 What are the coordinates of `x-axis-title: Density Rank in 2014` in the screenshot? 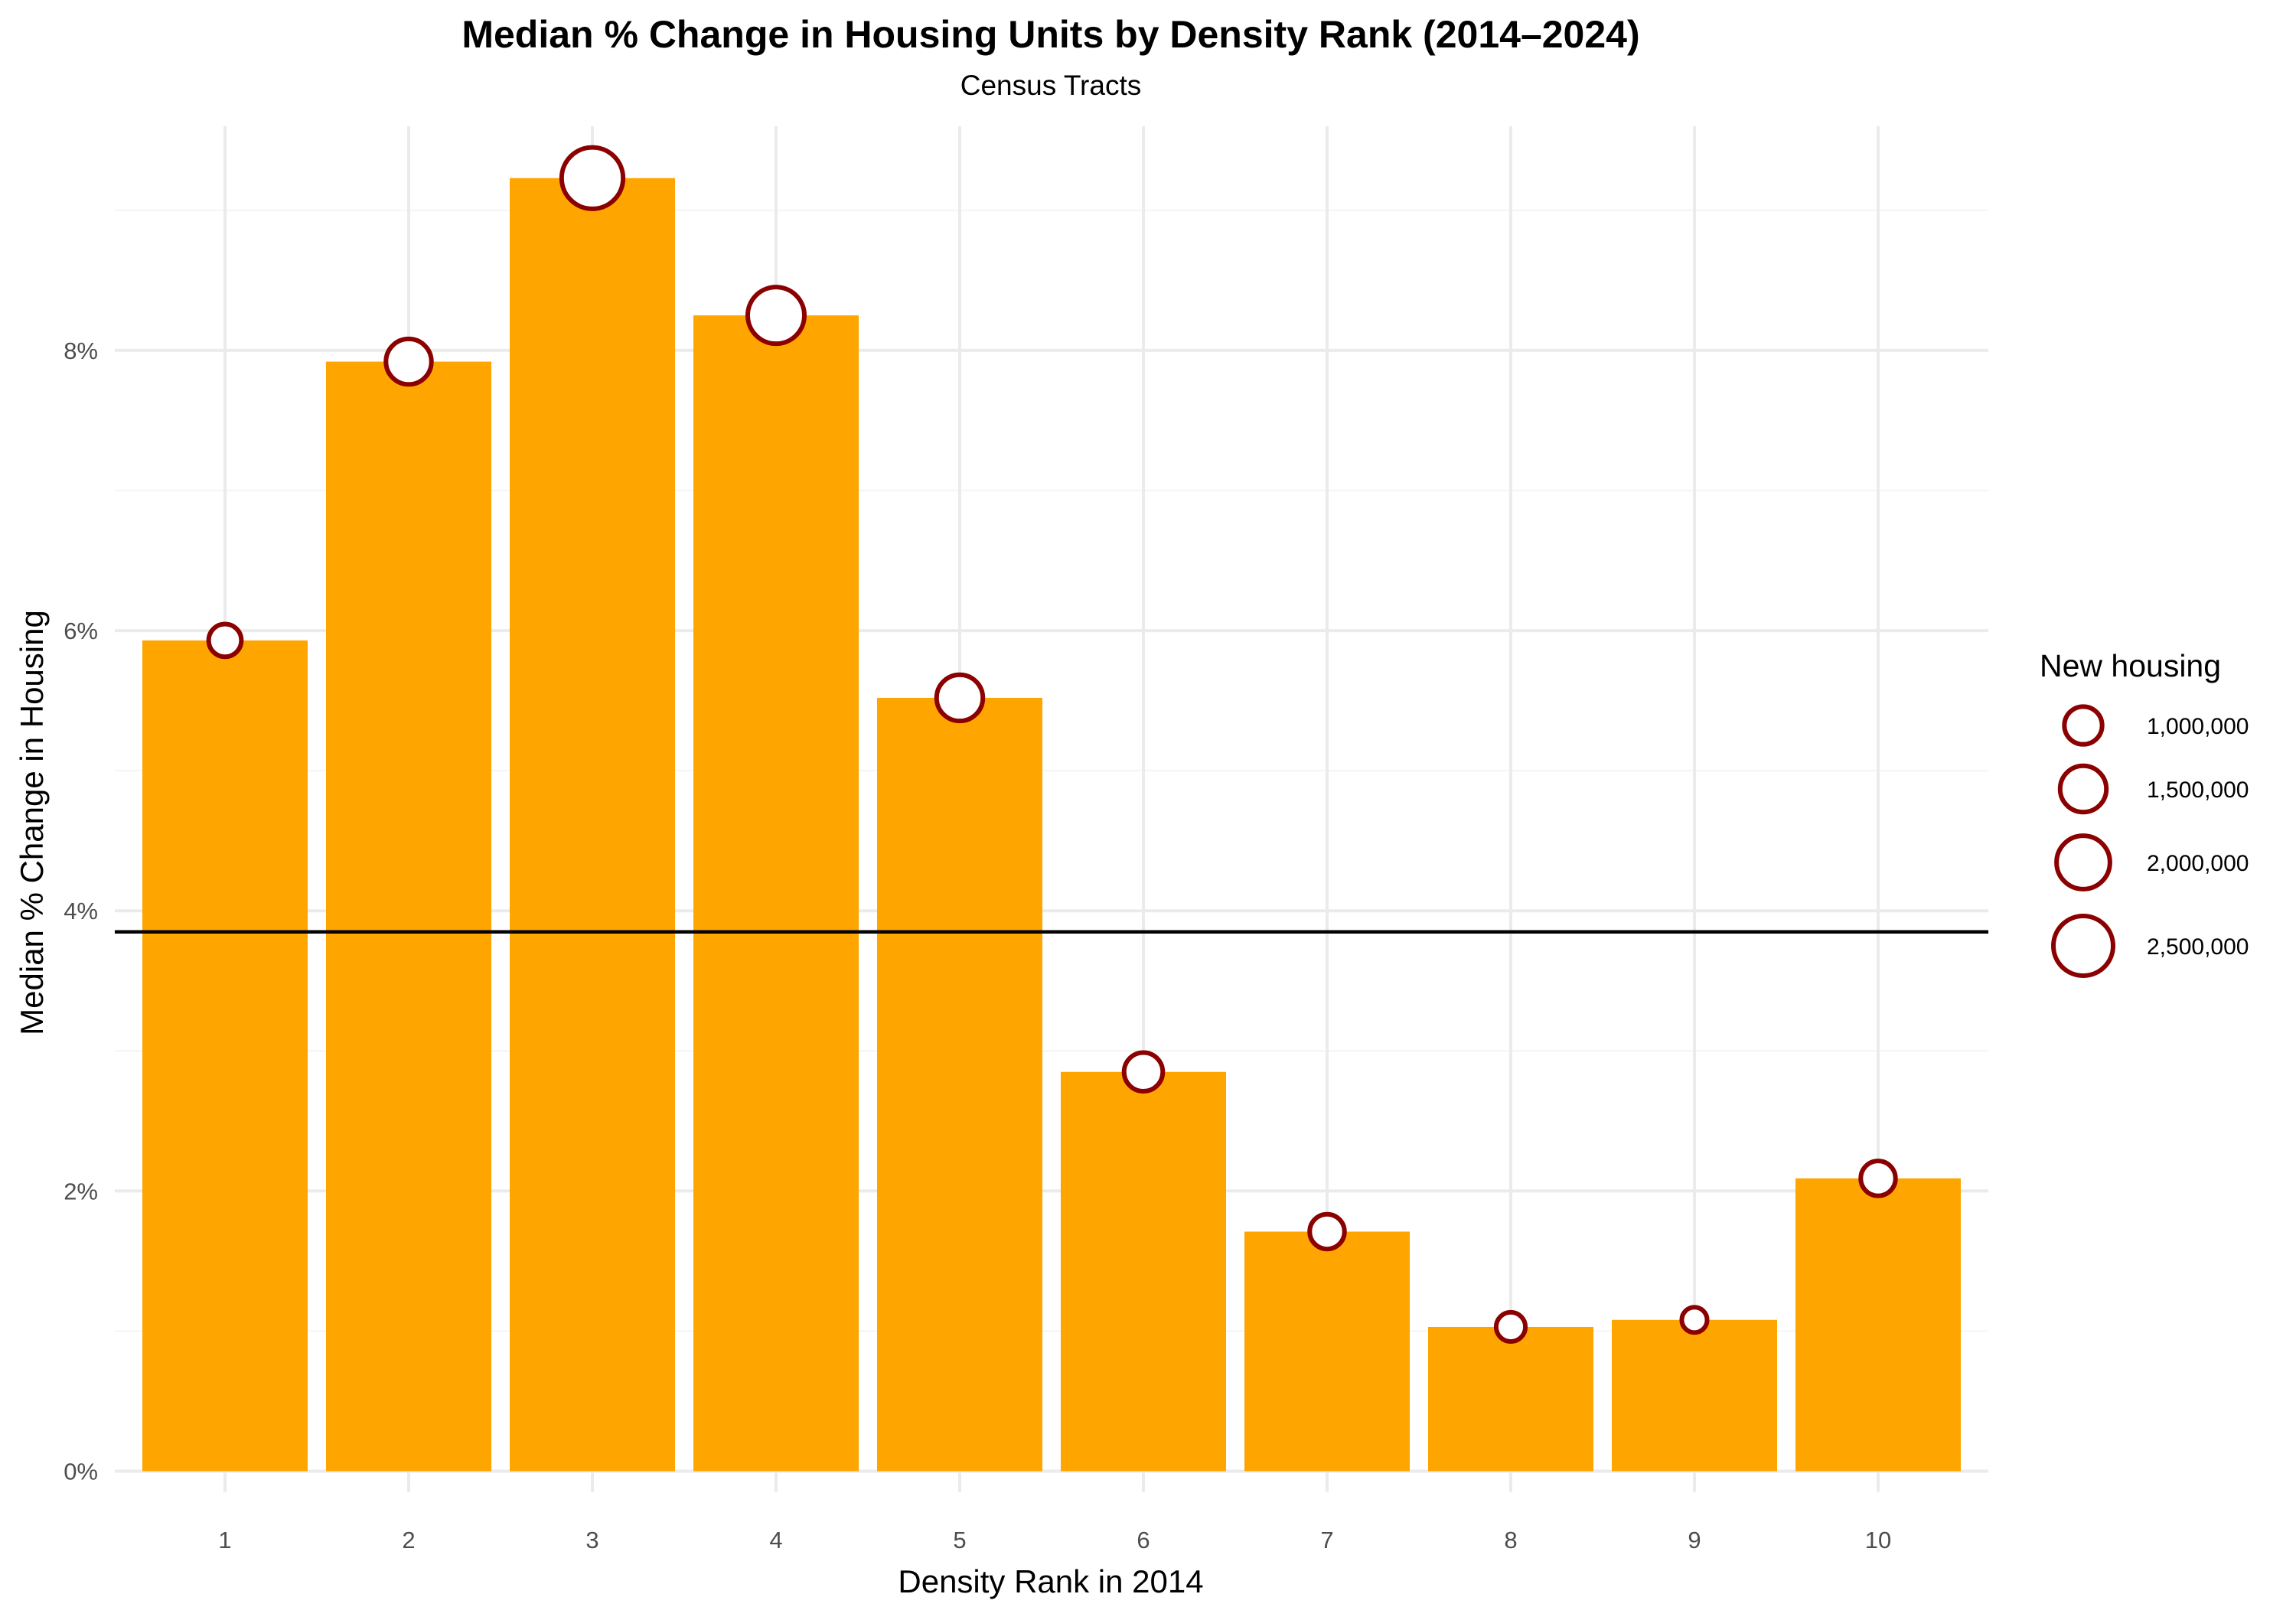 It's located at (1050, 1581).